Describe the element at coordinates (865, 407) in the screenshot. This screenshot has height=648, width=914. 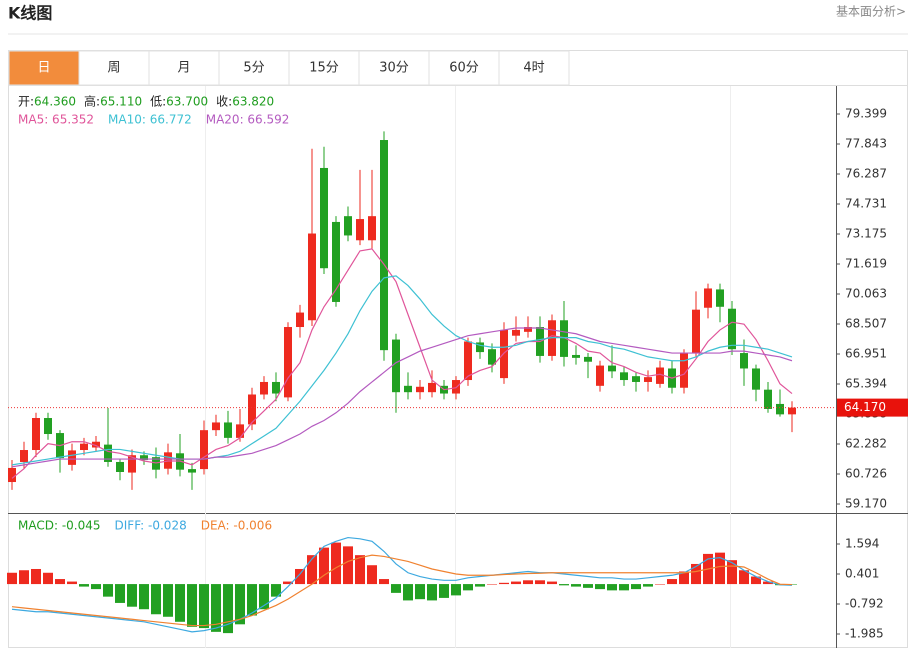
I see `price-tag-label: 64.170` at that location.